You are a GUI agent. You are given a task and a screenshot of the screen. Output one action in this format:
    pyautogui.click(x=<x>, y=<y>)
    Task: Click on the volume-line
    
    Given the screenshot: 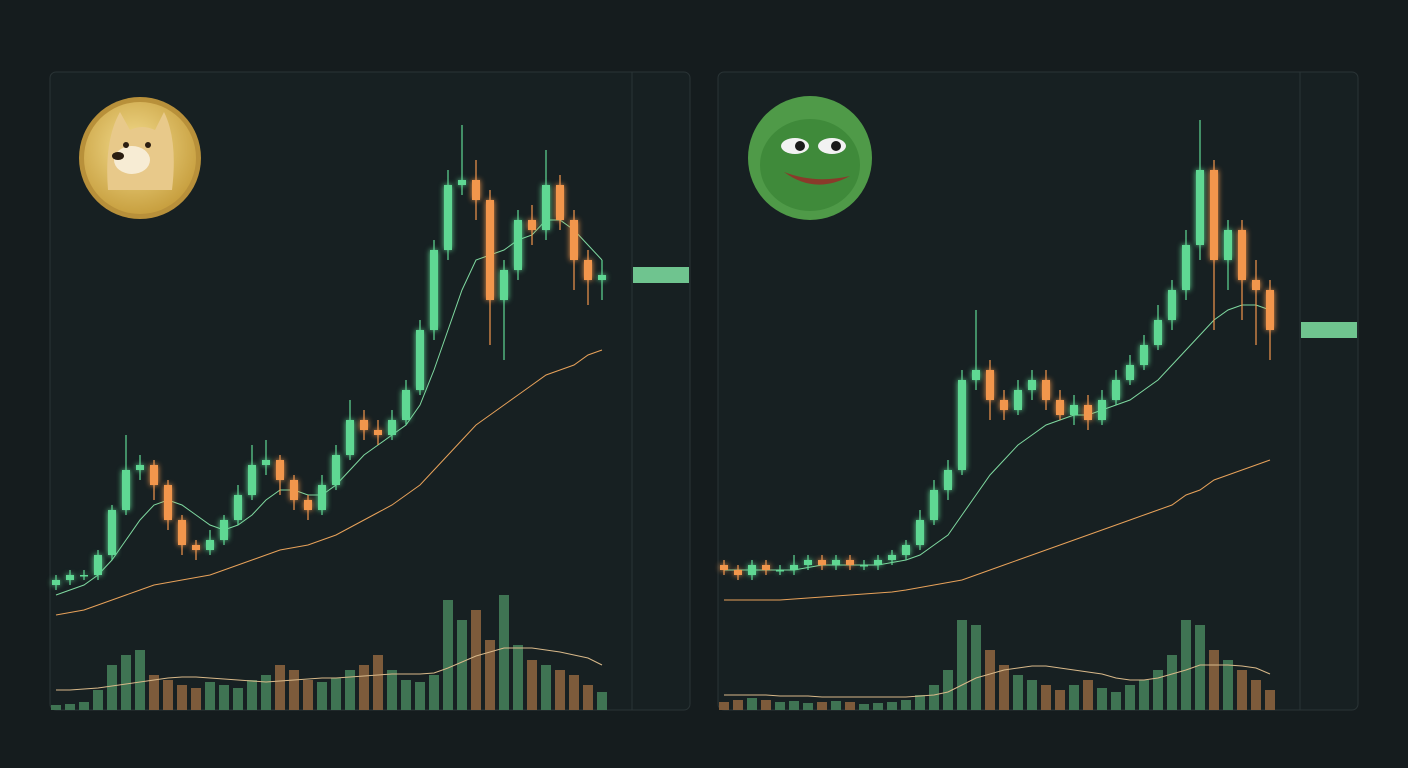 What is the action you would take?
    pyautogui.click(x=997, y=681)
    